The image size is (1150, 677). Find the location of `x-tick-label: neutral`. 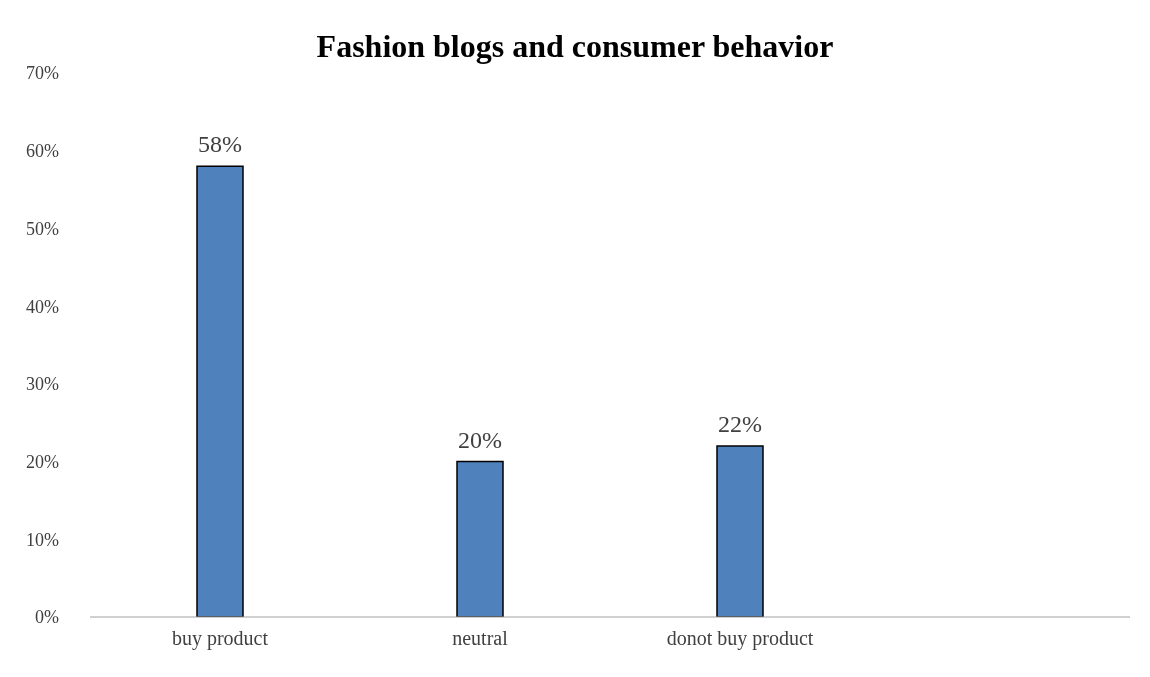

x-tick-label: neutral is located at coordinates (480, 638).